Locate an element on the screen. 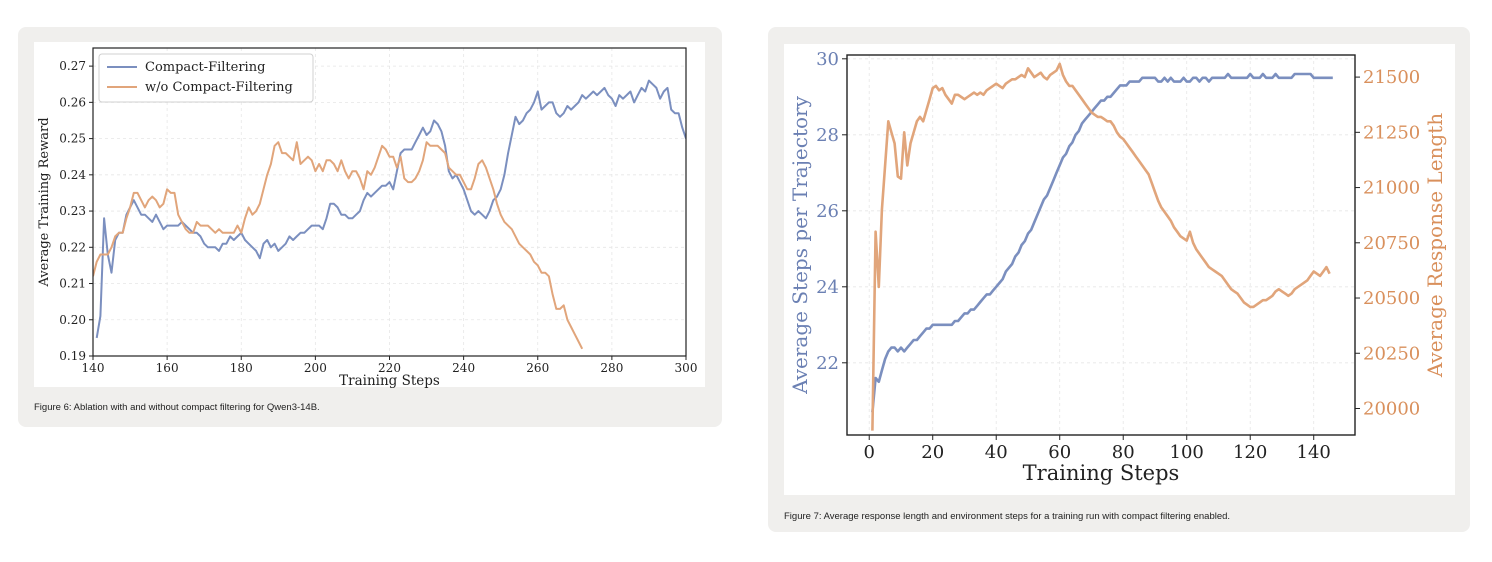 The width and height of the screenshot is (1492, 562). y-tick-label-right: 20750 is located at coordinates (1391, 243).